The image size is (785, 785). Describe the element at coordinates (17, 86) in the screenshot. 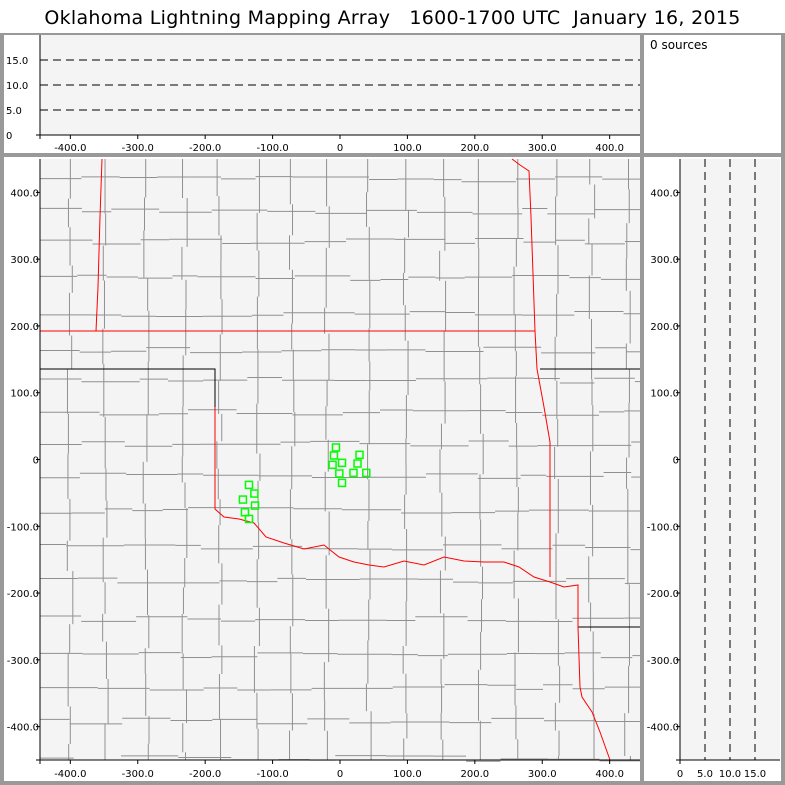

I see `y-tick-label: 10.0` at that location.